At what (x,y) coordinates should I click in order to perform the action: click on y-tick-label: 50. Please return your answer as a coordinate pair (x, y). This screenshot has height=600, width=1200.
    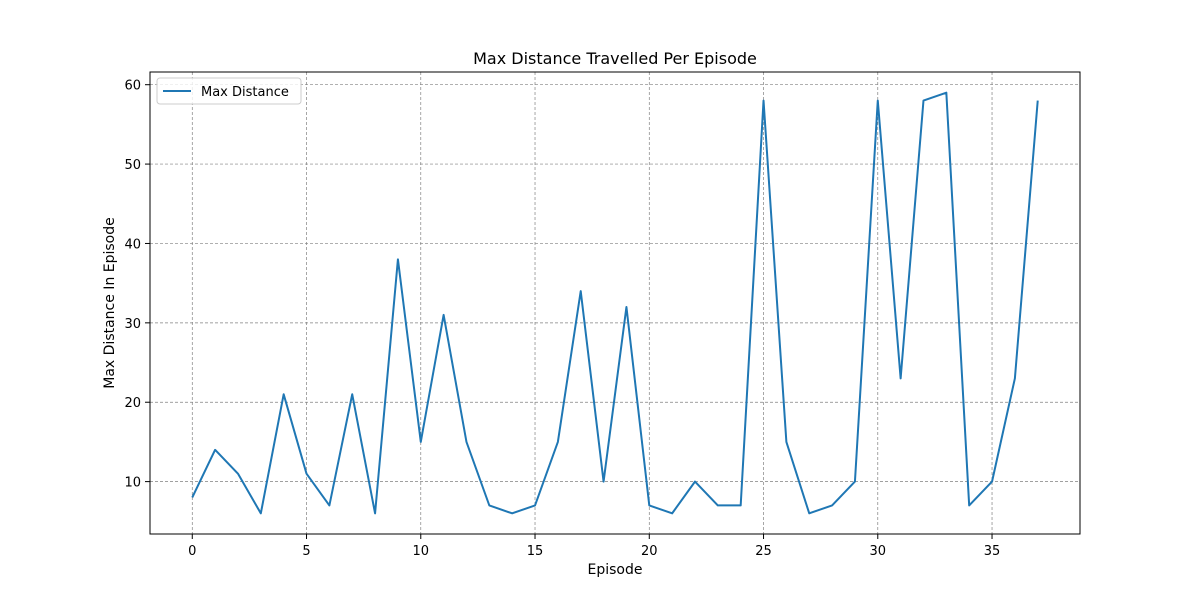
    Looking at the image, I should click on (132, 165).